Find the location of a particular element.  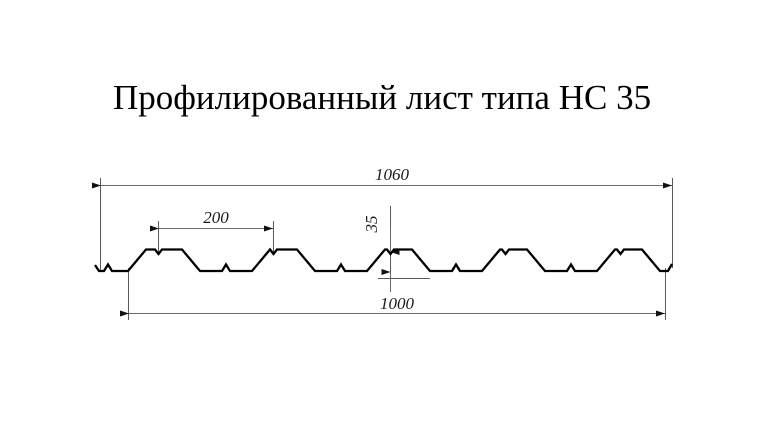

dimension-label-height: 35 is located at coordinates (371, 225).